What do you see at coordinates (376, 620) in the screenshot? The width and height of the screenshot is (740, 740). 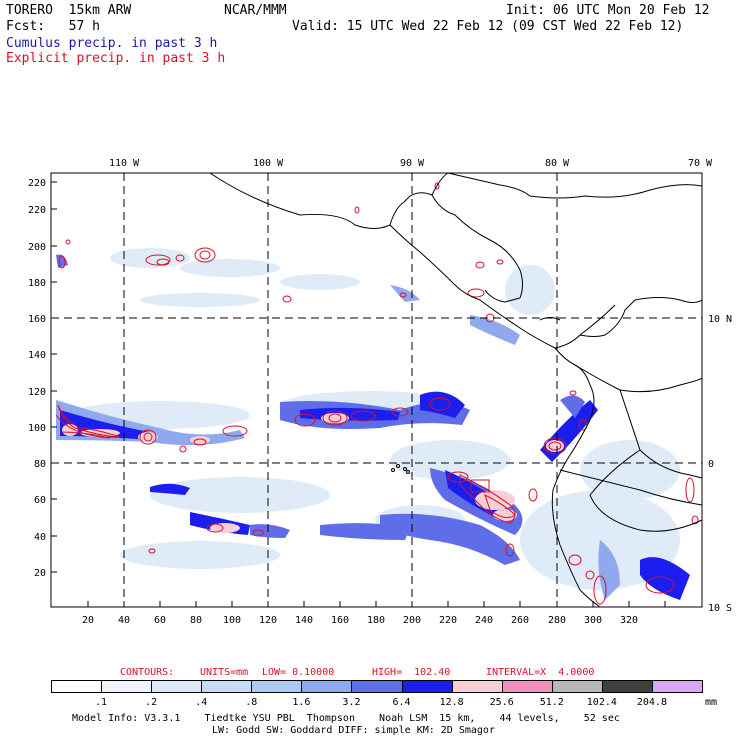 I see `x-tick: 180` at bounding box center [376, 620].